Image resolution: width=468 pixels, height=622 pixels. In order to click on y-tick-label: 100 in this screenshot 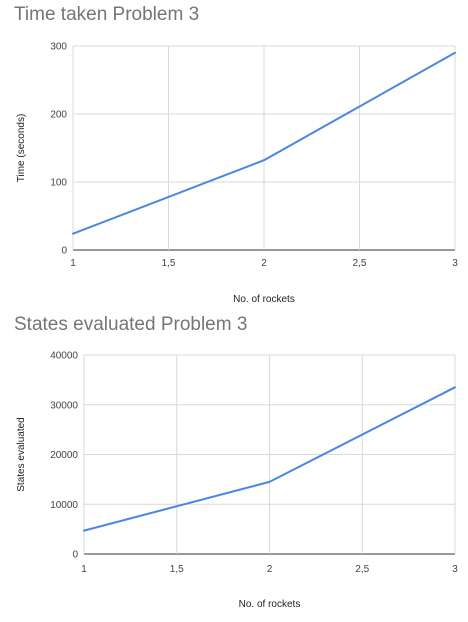, I will do `click(58, 183)`.